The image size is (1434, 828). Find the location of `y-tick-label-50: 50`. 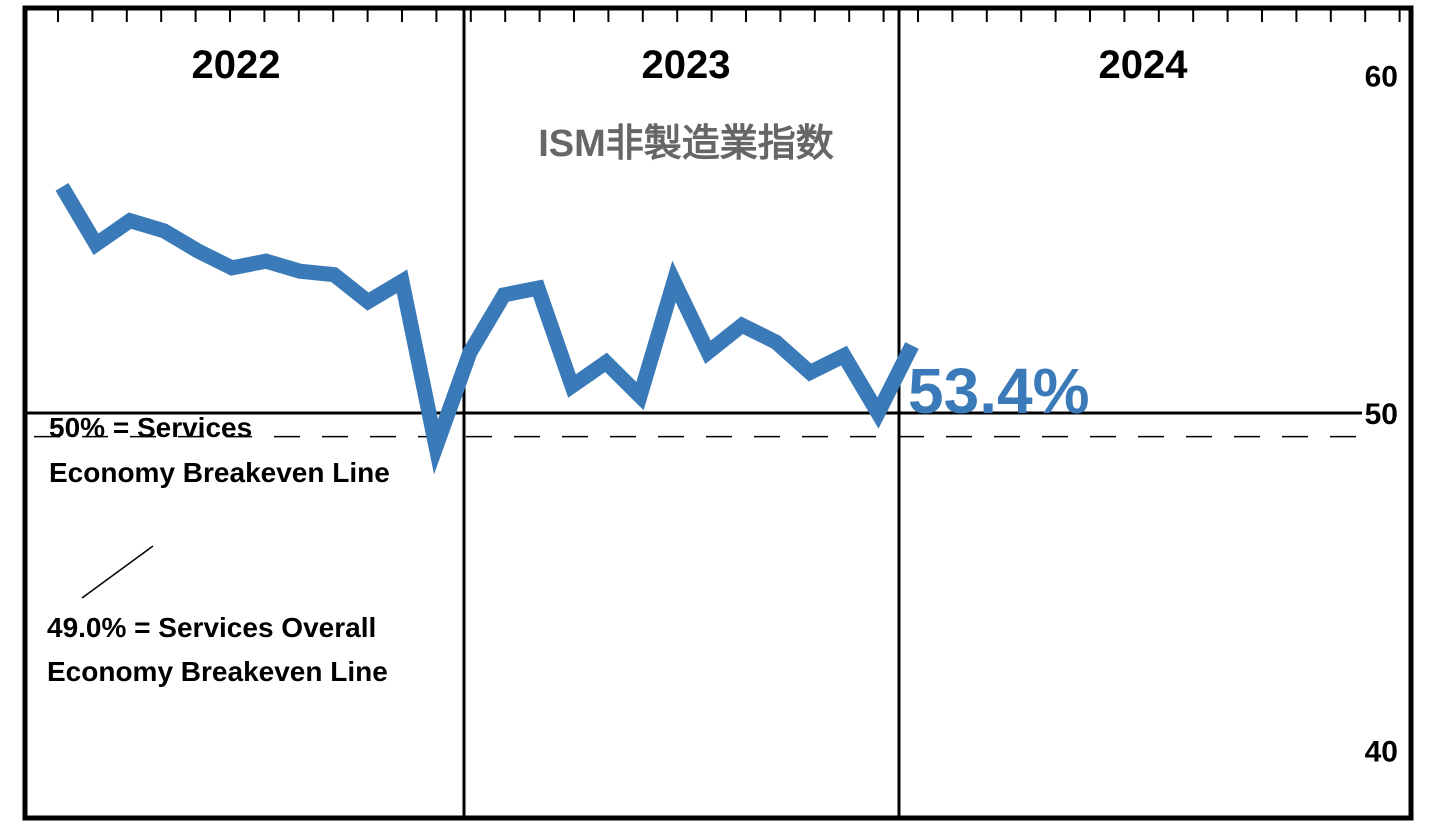

y-tick-label-50: 50 is located at coordinates (1381, 414).